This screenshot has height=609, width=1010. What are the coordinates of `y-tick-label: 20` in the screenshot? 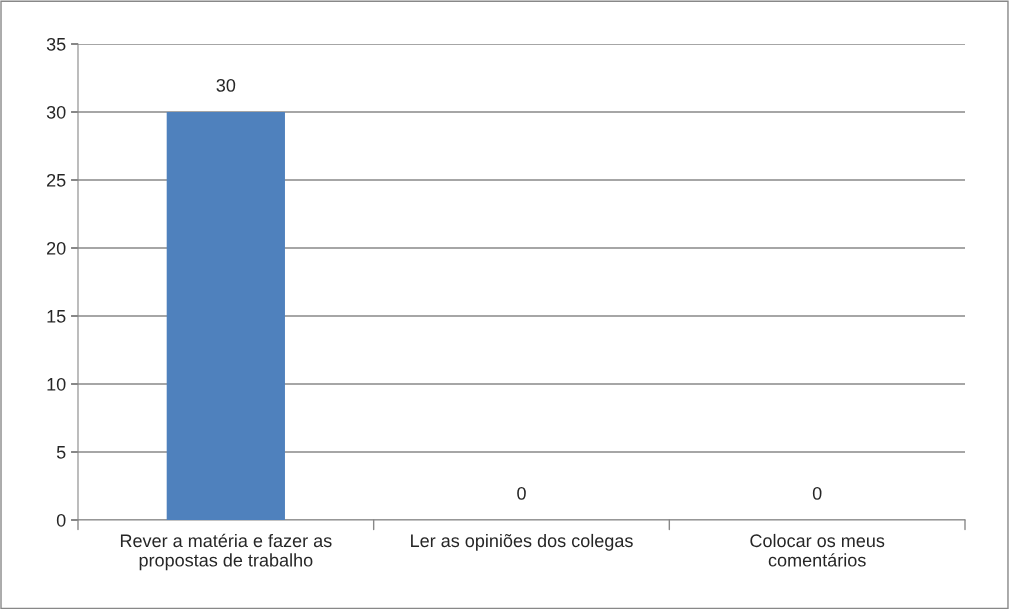 It's located at (56, 248).